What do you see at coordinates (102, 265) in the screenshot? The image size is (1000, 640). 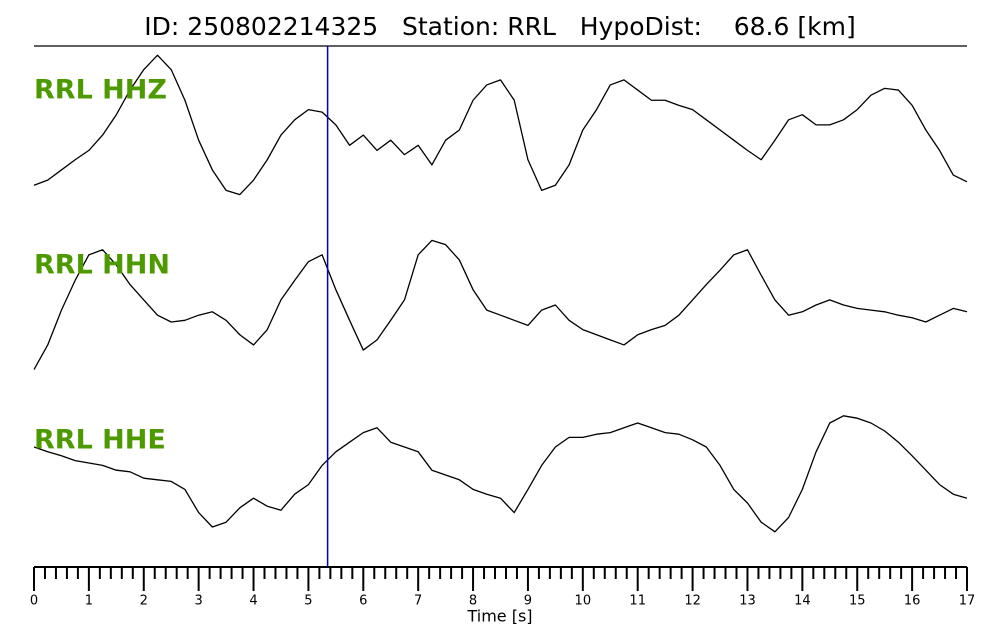 I see `trace-label: RRL HHN` at bounding box center [102, 265].